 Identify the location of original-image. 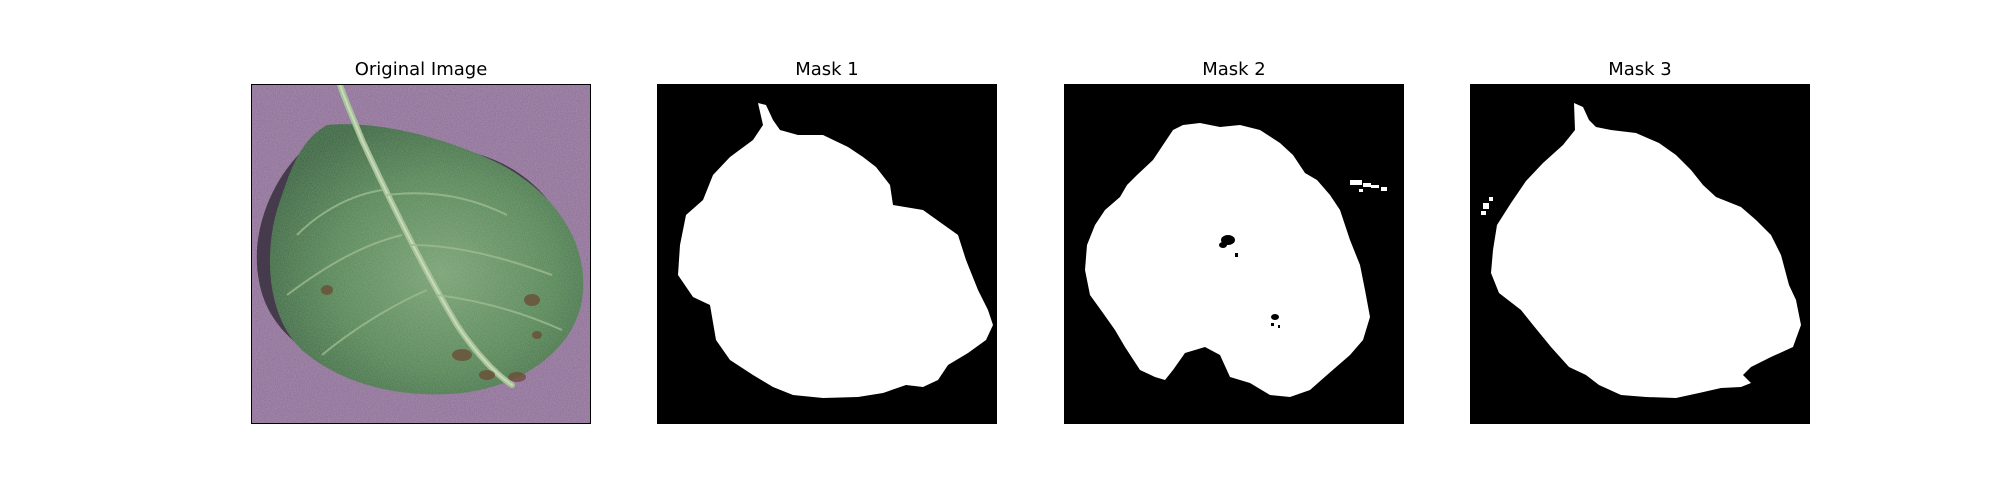
(421, 254).